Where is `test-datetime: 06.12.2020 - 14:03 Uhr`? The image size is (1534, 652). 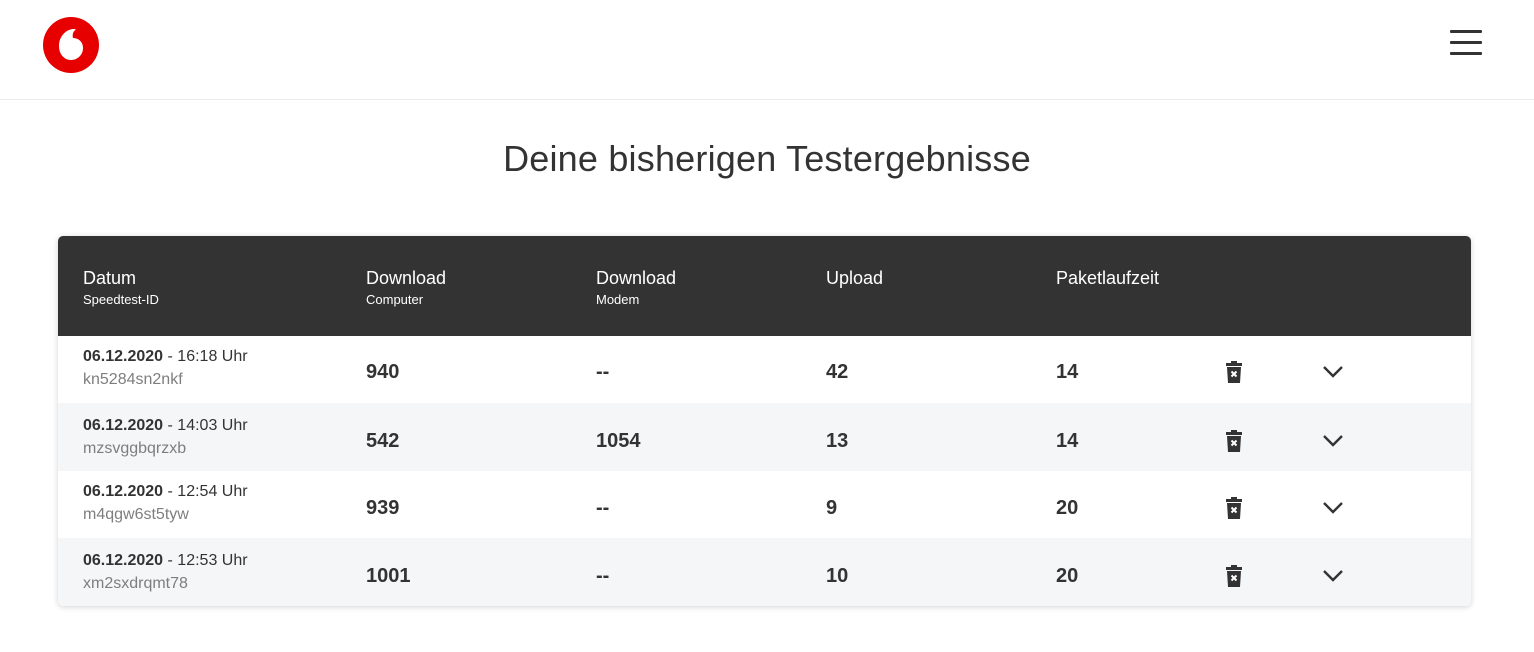
test-datetime: 06.12.2020 - 14:03 Uhr is located at coordinates (165, 426).